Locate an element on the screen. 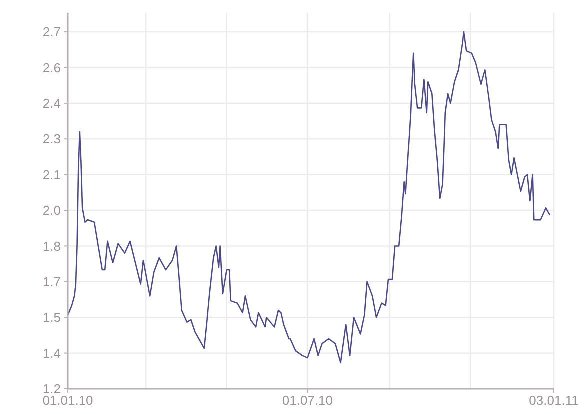  y-tick-label: 2.7 is located at coordinates (51, 32).